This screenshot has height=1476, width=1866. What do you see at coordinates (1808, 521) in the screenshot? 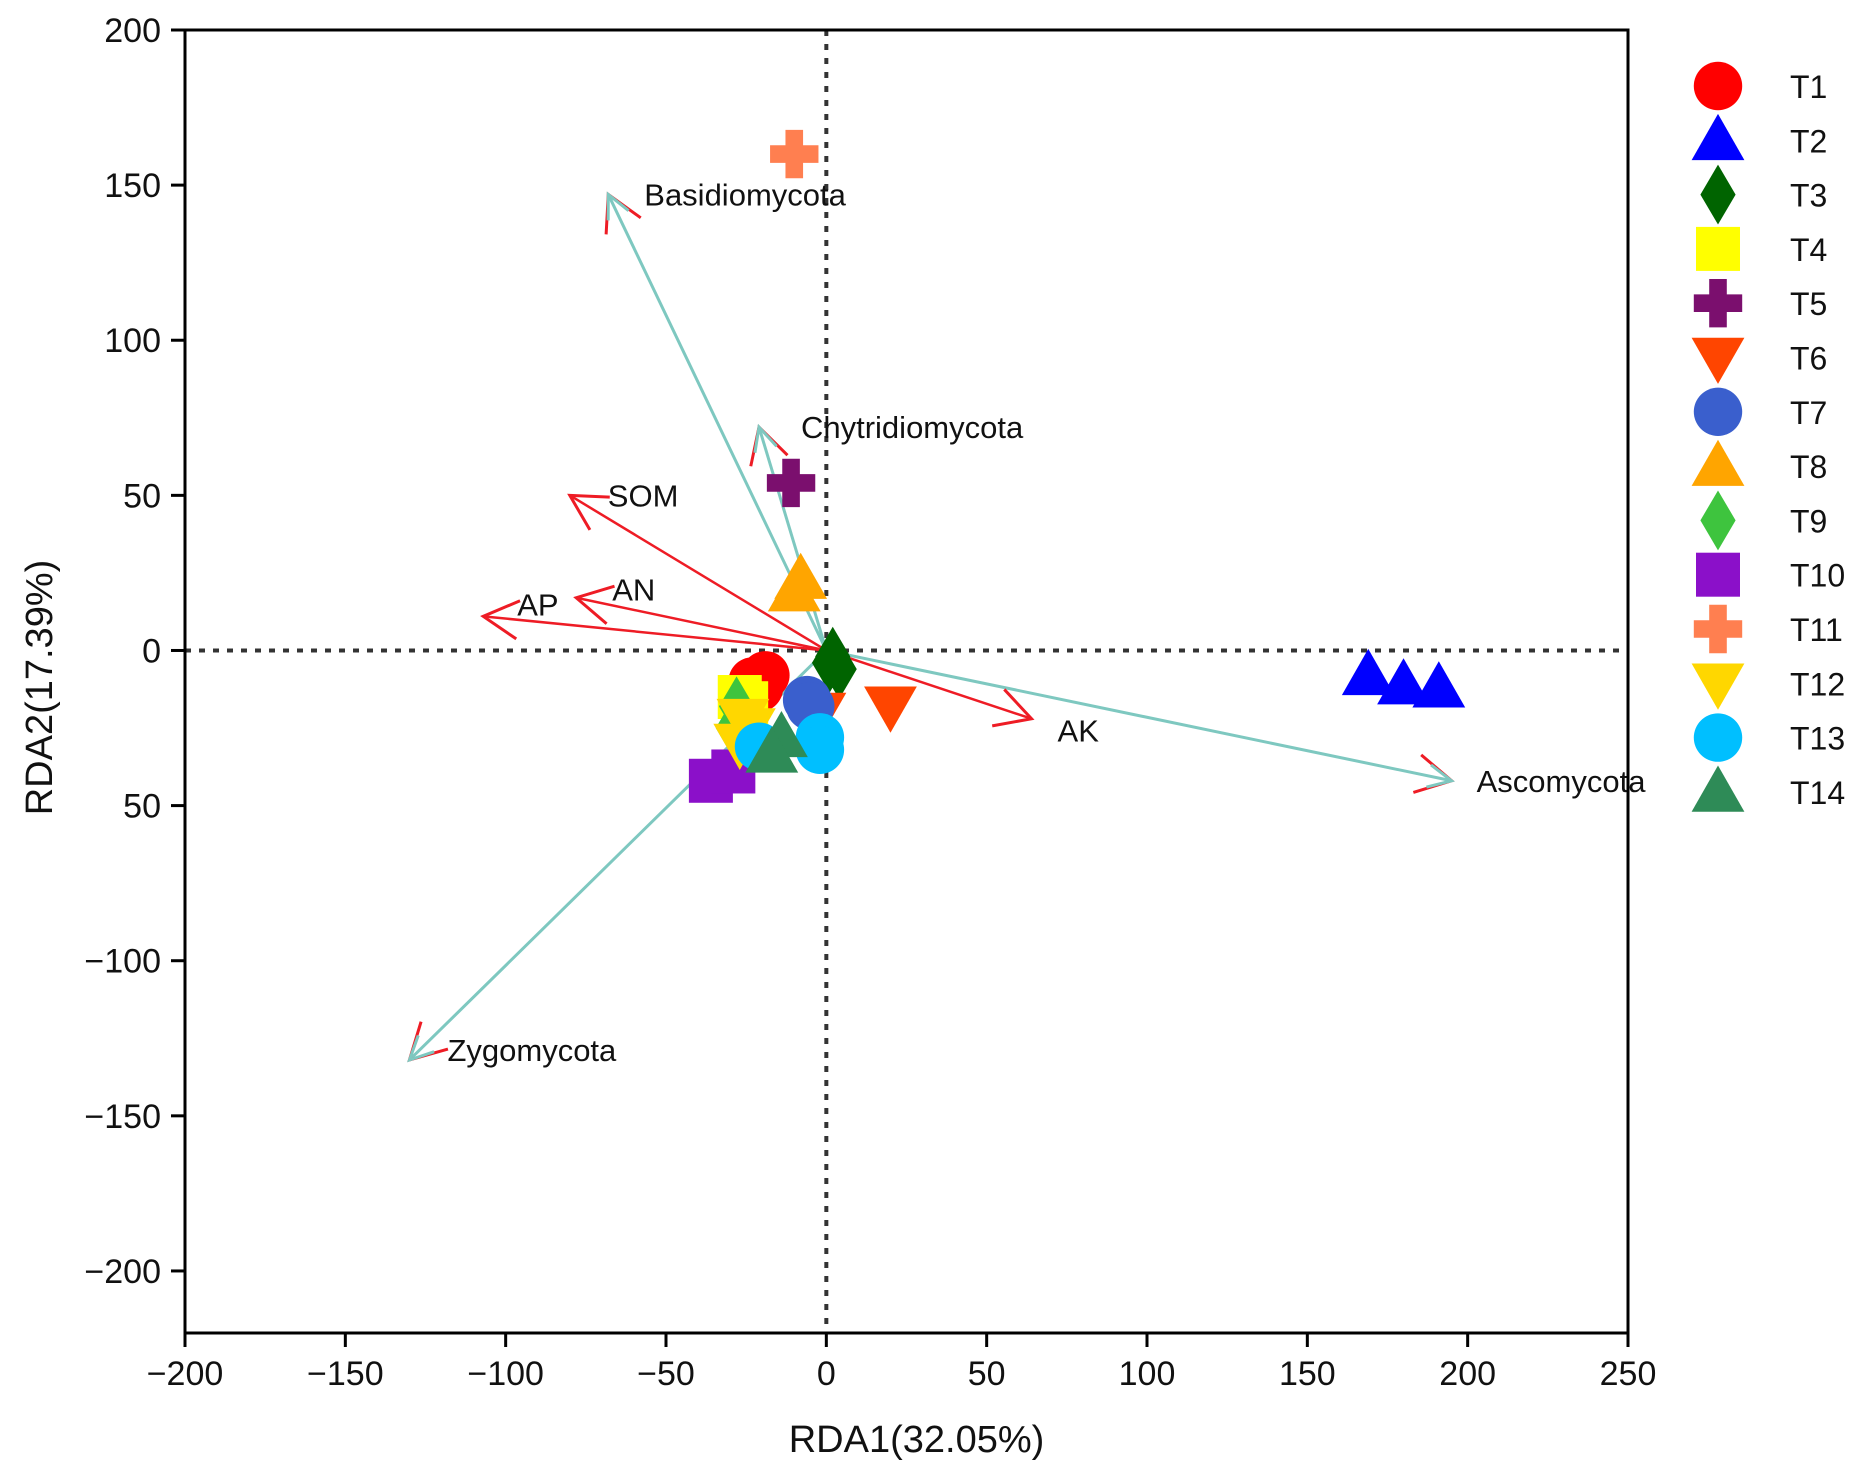
I see `legend-label: T9` at bounding box center [1808, 521].